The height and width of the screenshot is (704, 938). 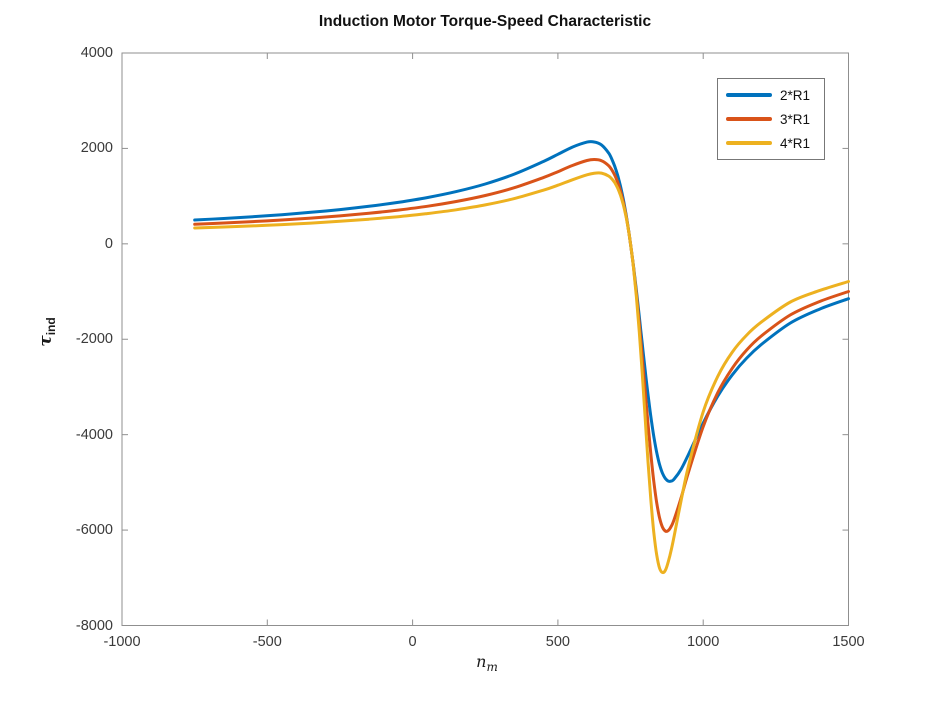 What do you see at coordinates (492, 667) in the screenshot?
I see `x-axis-label-subscript: m` at bounding box center [492, 667].